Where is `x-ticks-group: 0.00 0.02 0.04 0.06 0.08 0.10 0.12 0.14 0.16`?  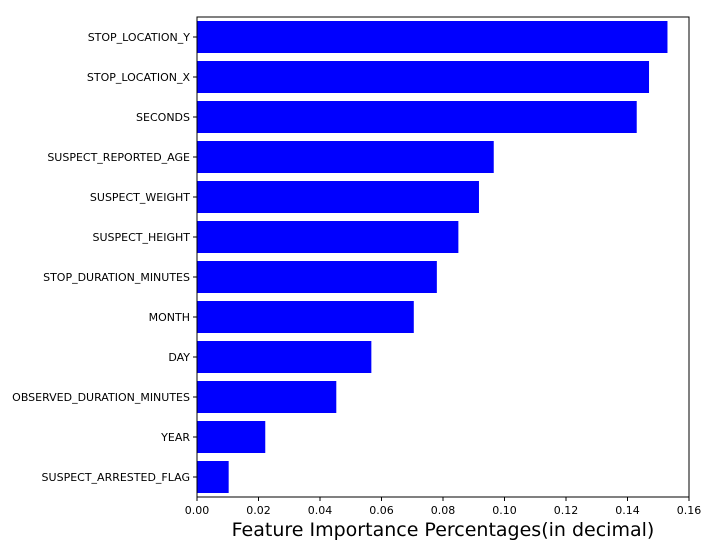 x-ticks-group: 0.00 0.02 0.04 0.06 0.08 0.10 0.12 0.14 0.16 is located at coordinates (443, 507).